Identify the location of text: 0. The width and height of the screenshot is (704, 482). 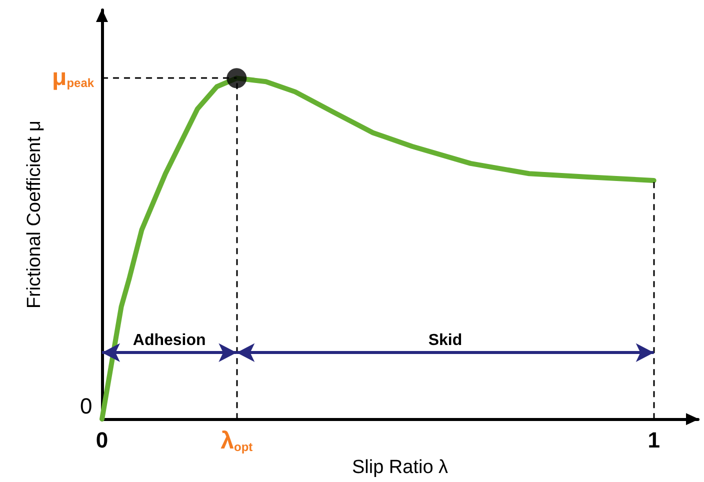
(86, 406).